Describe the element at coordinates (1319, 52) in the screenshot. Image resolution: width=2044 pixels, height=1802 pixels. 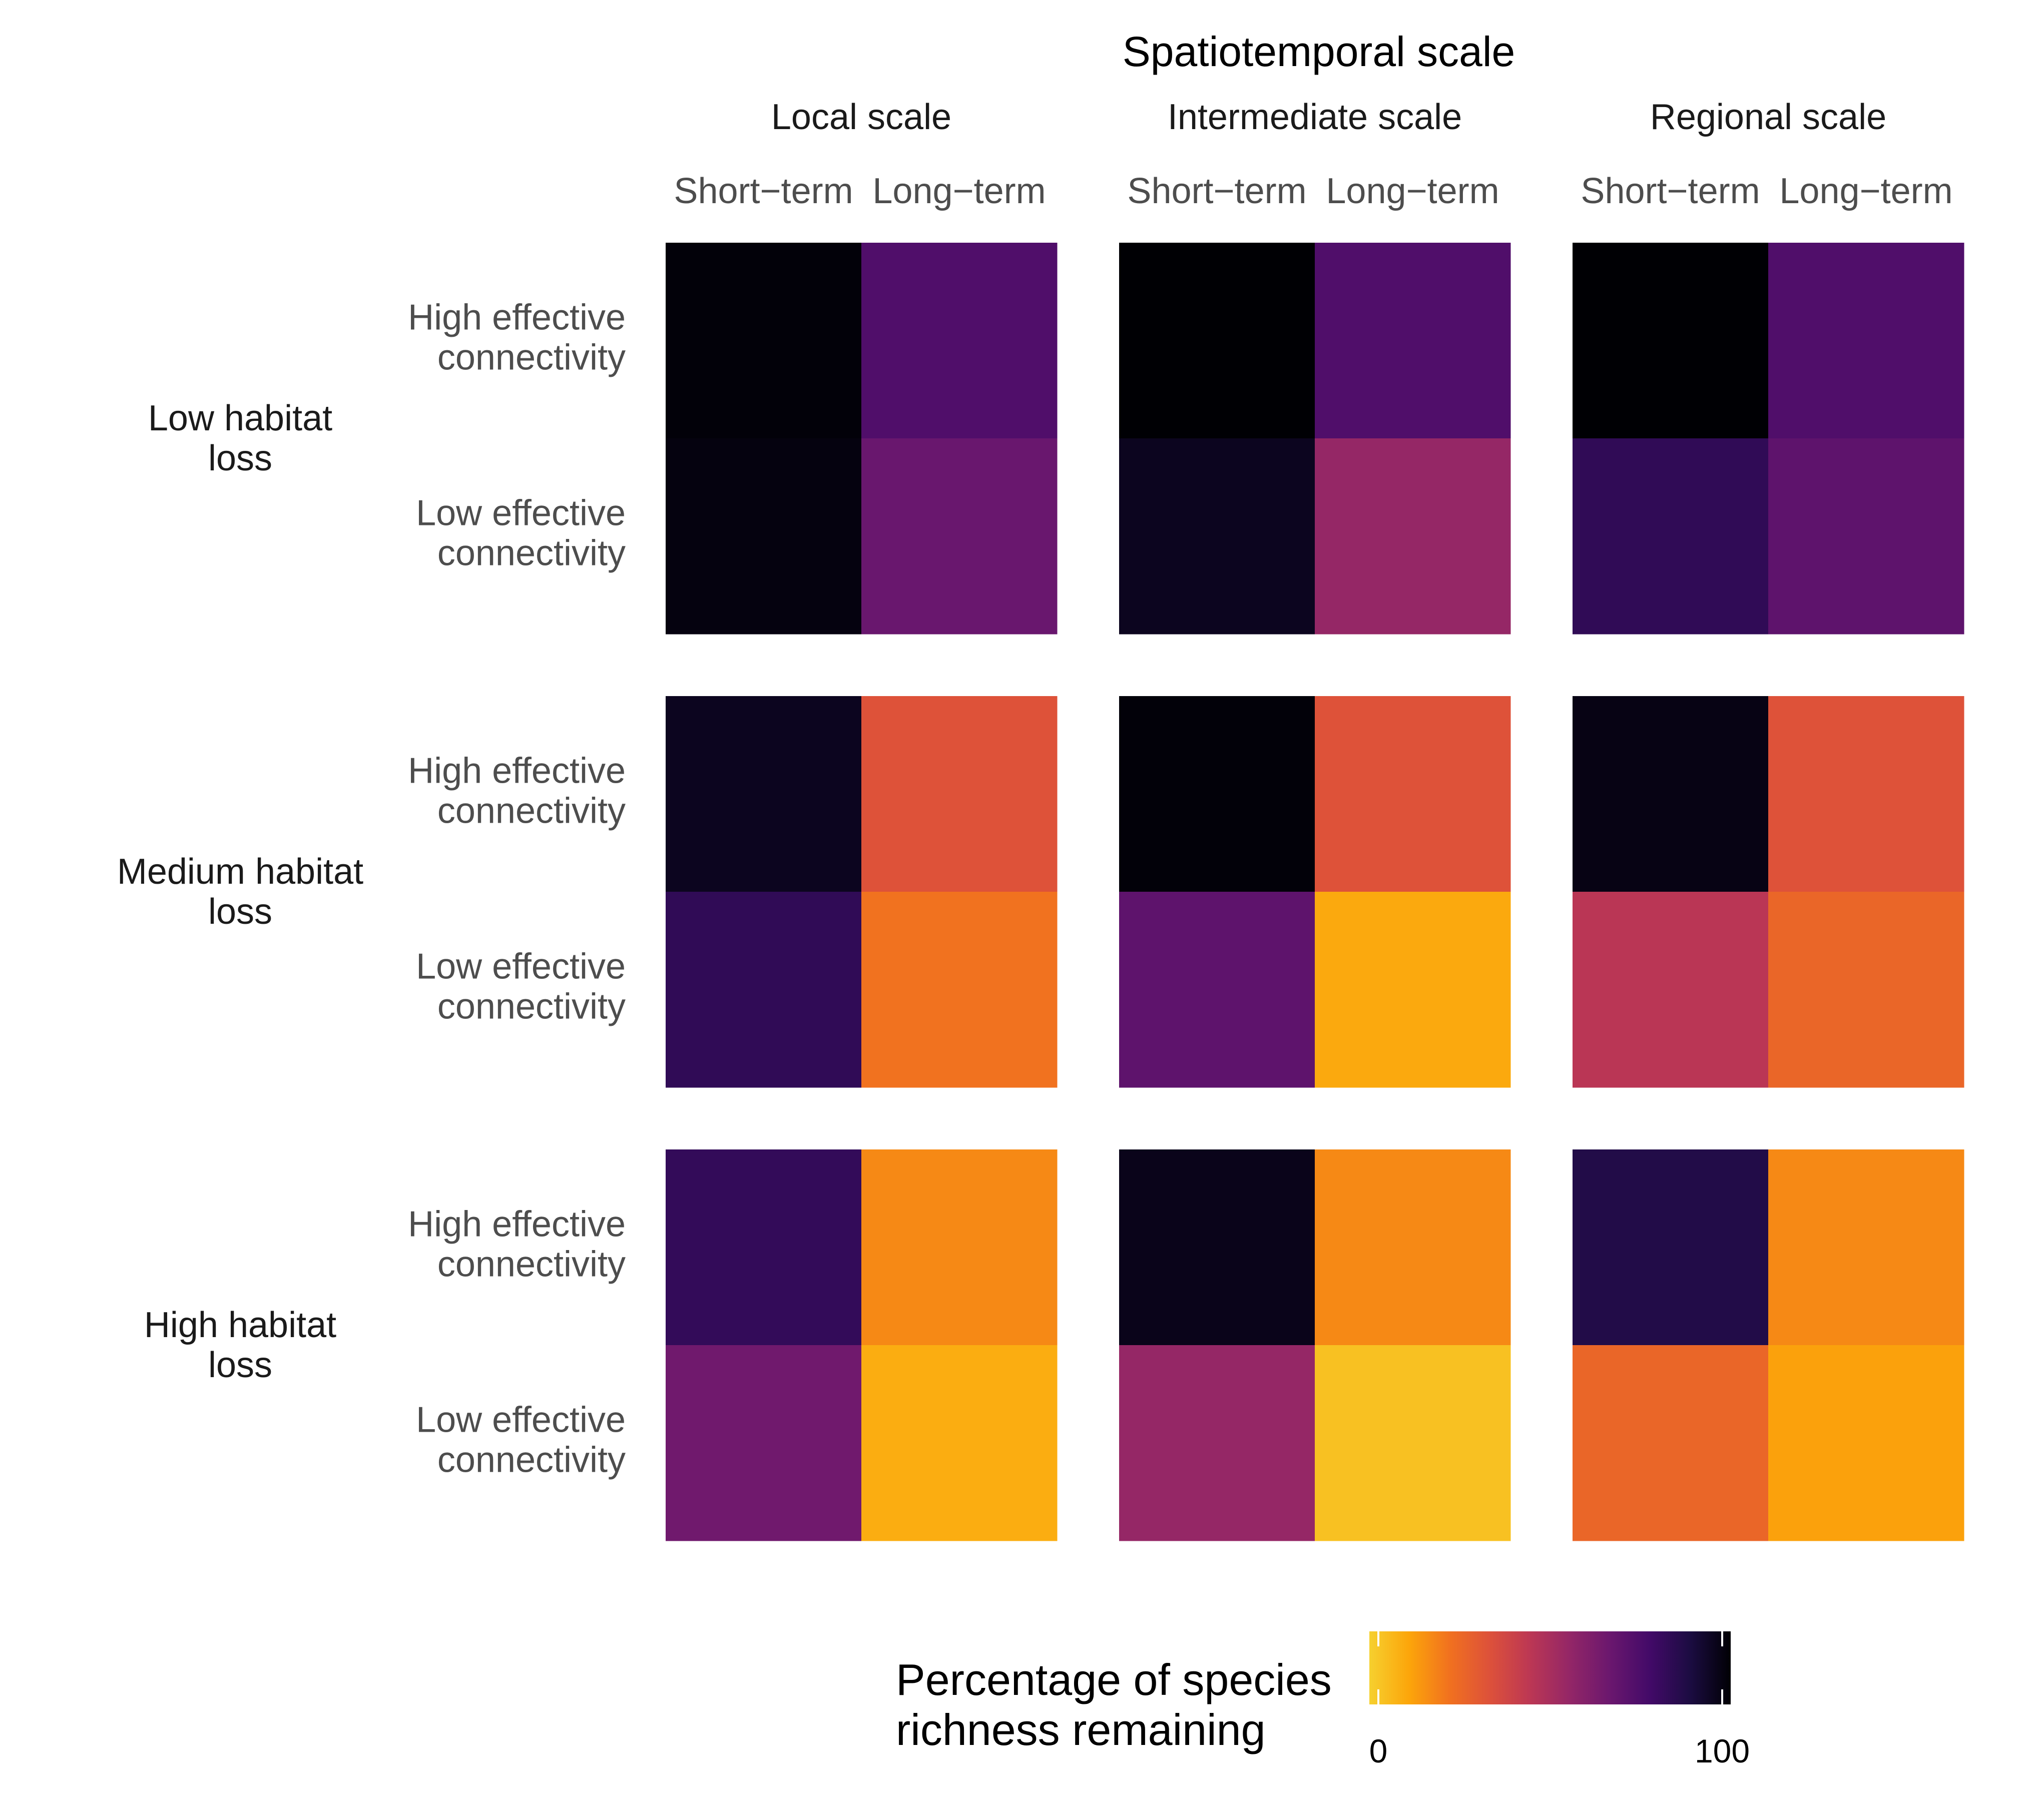
I see `chart-title: Spatiotemporal scale` at that location.